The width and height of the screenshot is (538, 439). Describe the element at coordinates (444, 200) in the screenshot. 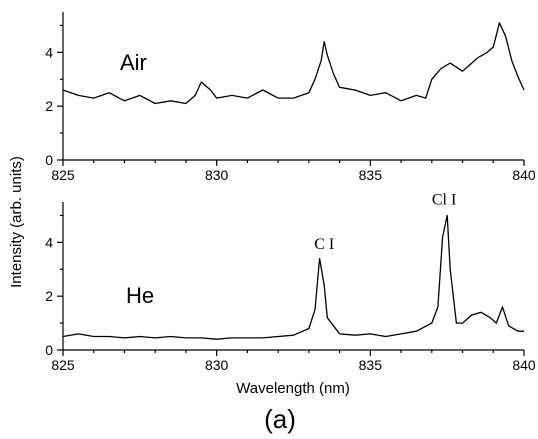

I see `peak-annotation: Cl I` at that location.